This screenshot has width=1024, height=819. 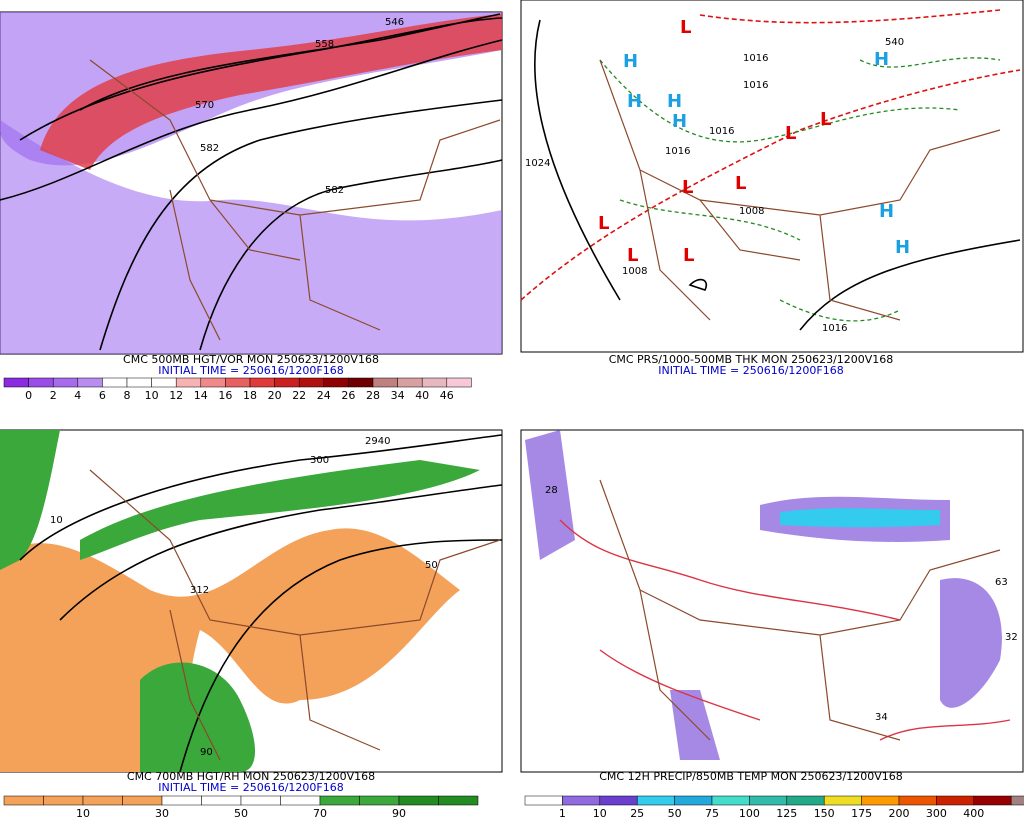 I want to click on colorbar-label: 75, so click(x=712, y=813).